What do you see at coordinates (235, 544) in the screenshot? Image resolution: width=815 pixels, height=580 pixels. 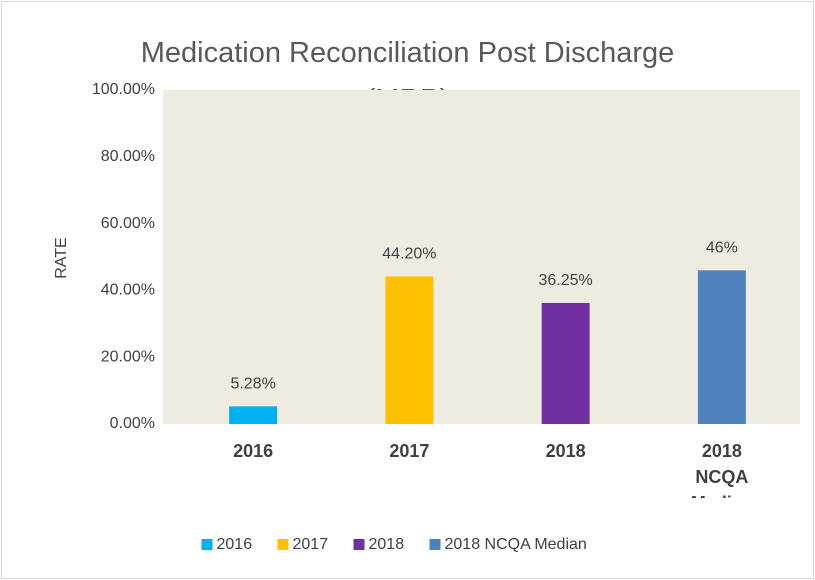 I see `legend-label: 2016` at bounding box center [235, 544].